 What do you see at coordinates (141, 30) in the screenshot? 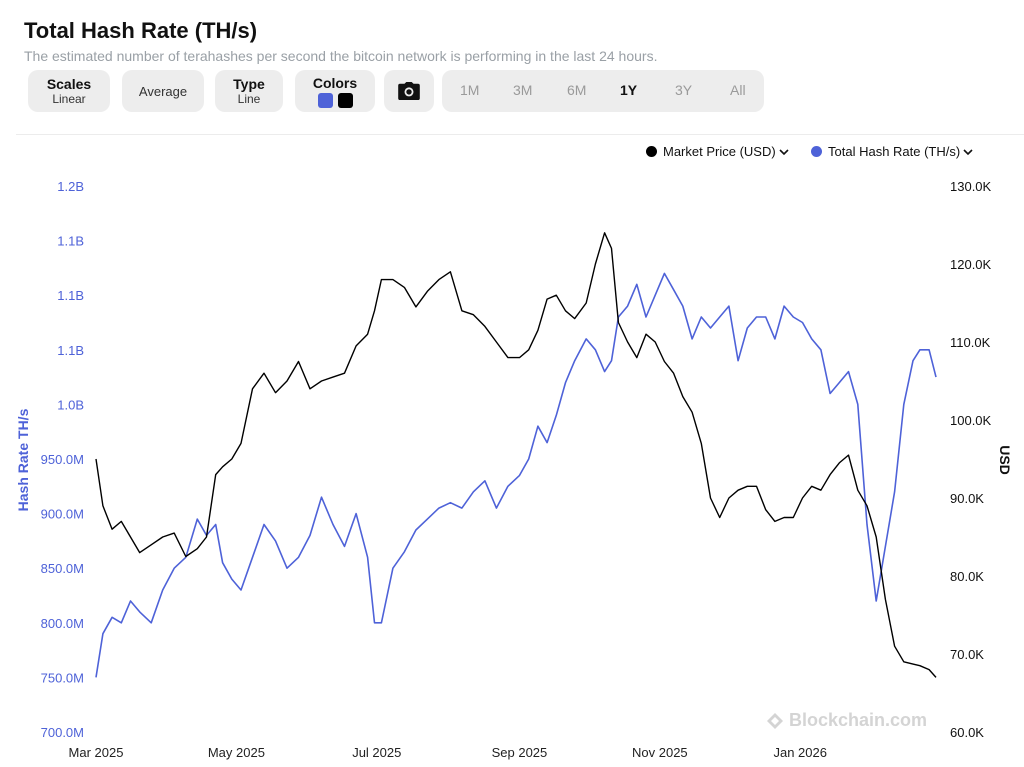
I see `page-title: Total Hash Rate (TH/s)` at bounding box center [141, 30].